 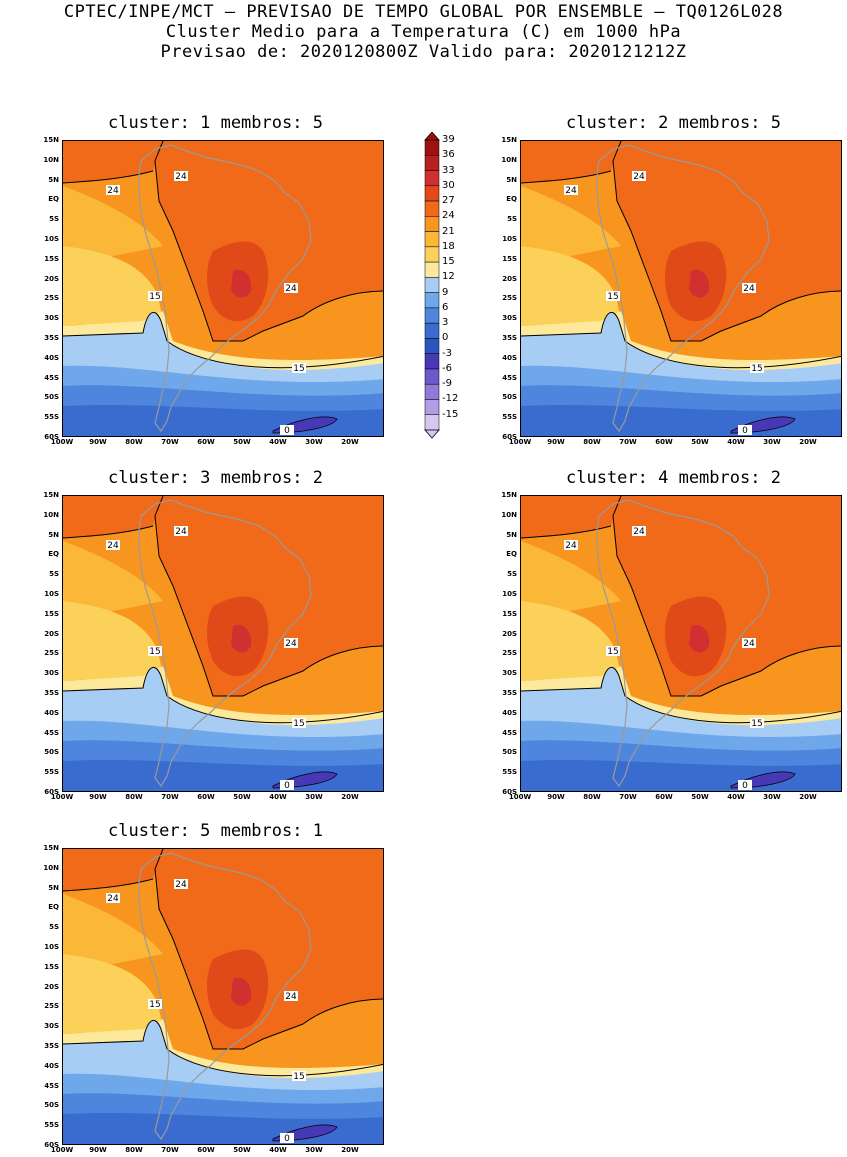 I want to click on lat-label: 10N, so click(x=51, y=867).